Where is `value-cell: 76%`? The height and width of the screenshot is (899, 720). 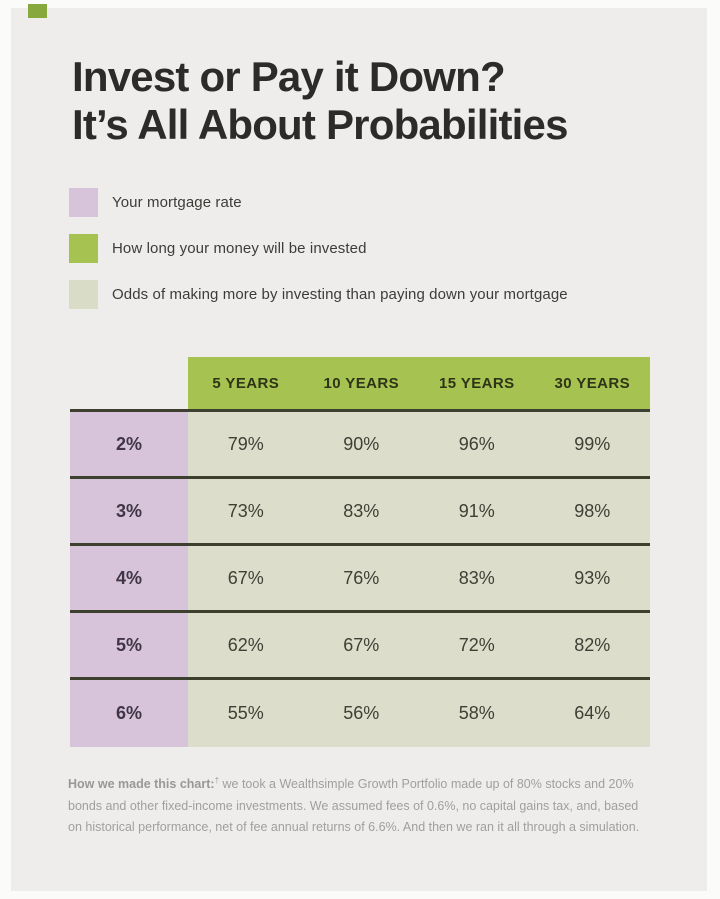 value-cell: 76% is located at coordinates (361, 577).